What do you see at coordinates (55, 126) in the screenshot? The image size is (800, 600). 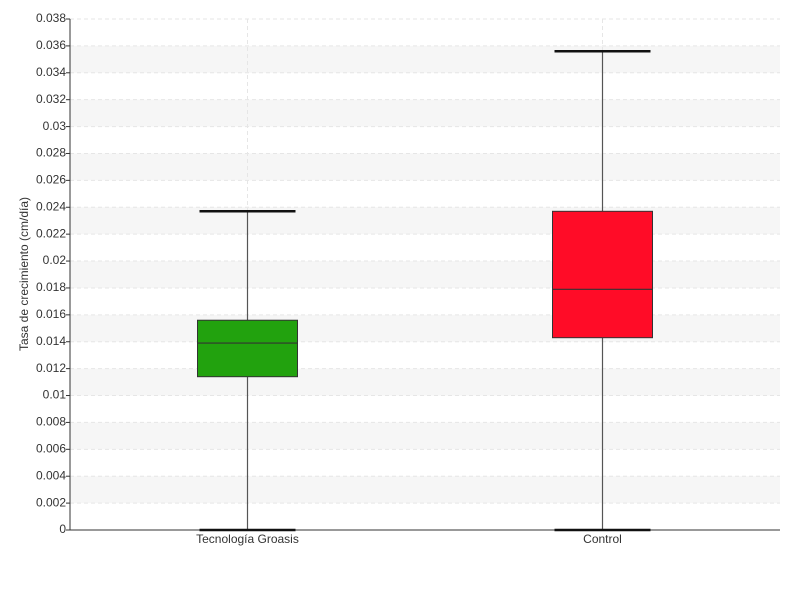 I see `y-tick-label: 0.03` at bounding box center [55, 126].